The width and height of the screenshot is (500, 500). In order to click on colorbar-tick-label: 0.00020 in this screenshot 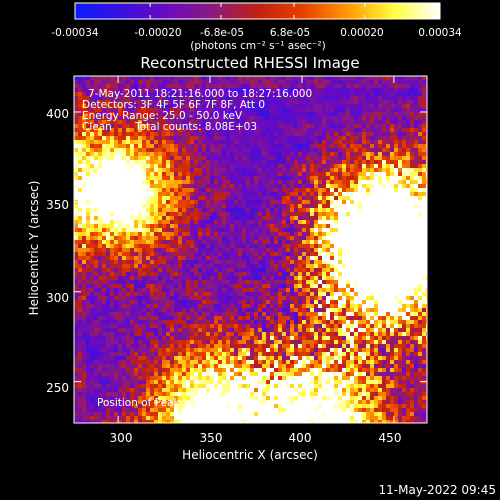, I will do `click(361, 33)`.